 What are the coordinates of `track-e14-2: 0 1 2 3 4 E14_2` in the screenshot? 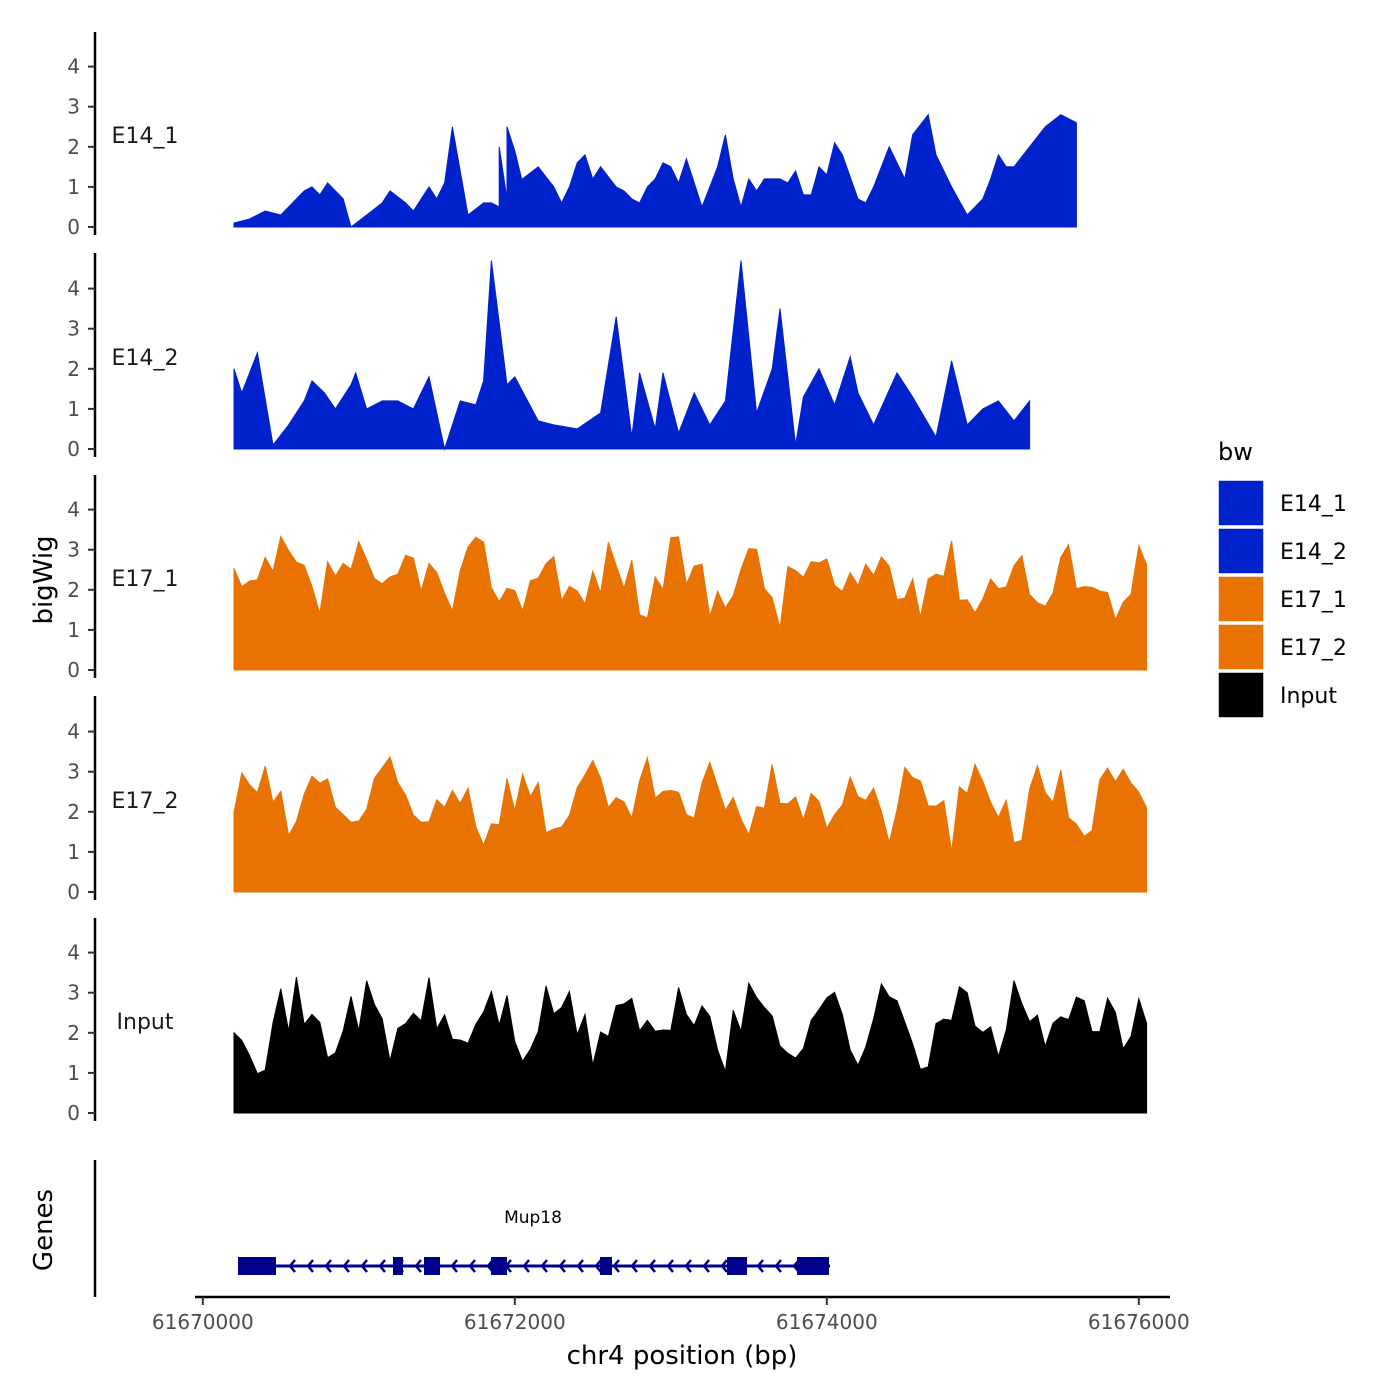 It's located at (549, 357).